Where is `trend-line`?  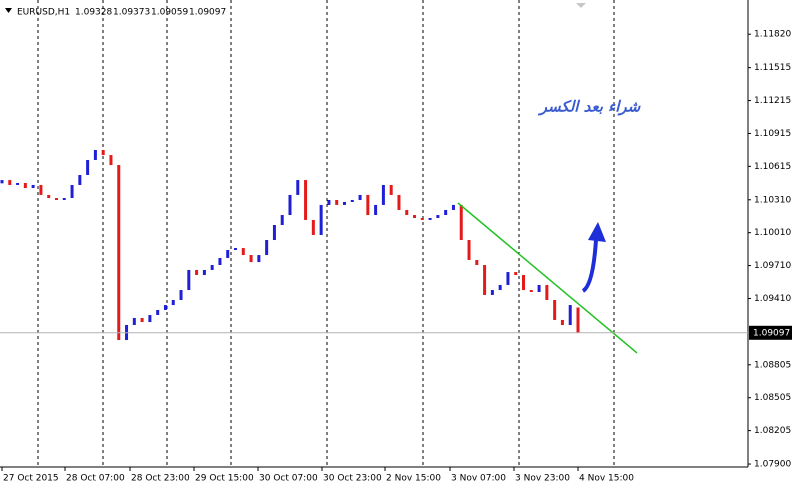
trend-line is located at coordinates (547, 278).